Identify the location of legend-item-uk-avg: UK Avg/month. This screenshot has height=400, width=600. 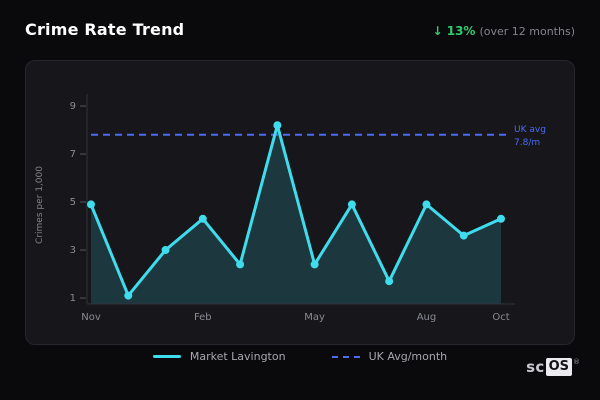
(389, 356).